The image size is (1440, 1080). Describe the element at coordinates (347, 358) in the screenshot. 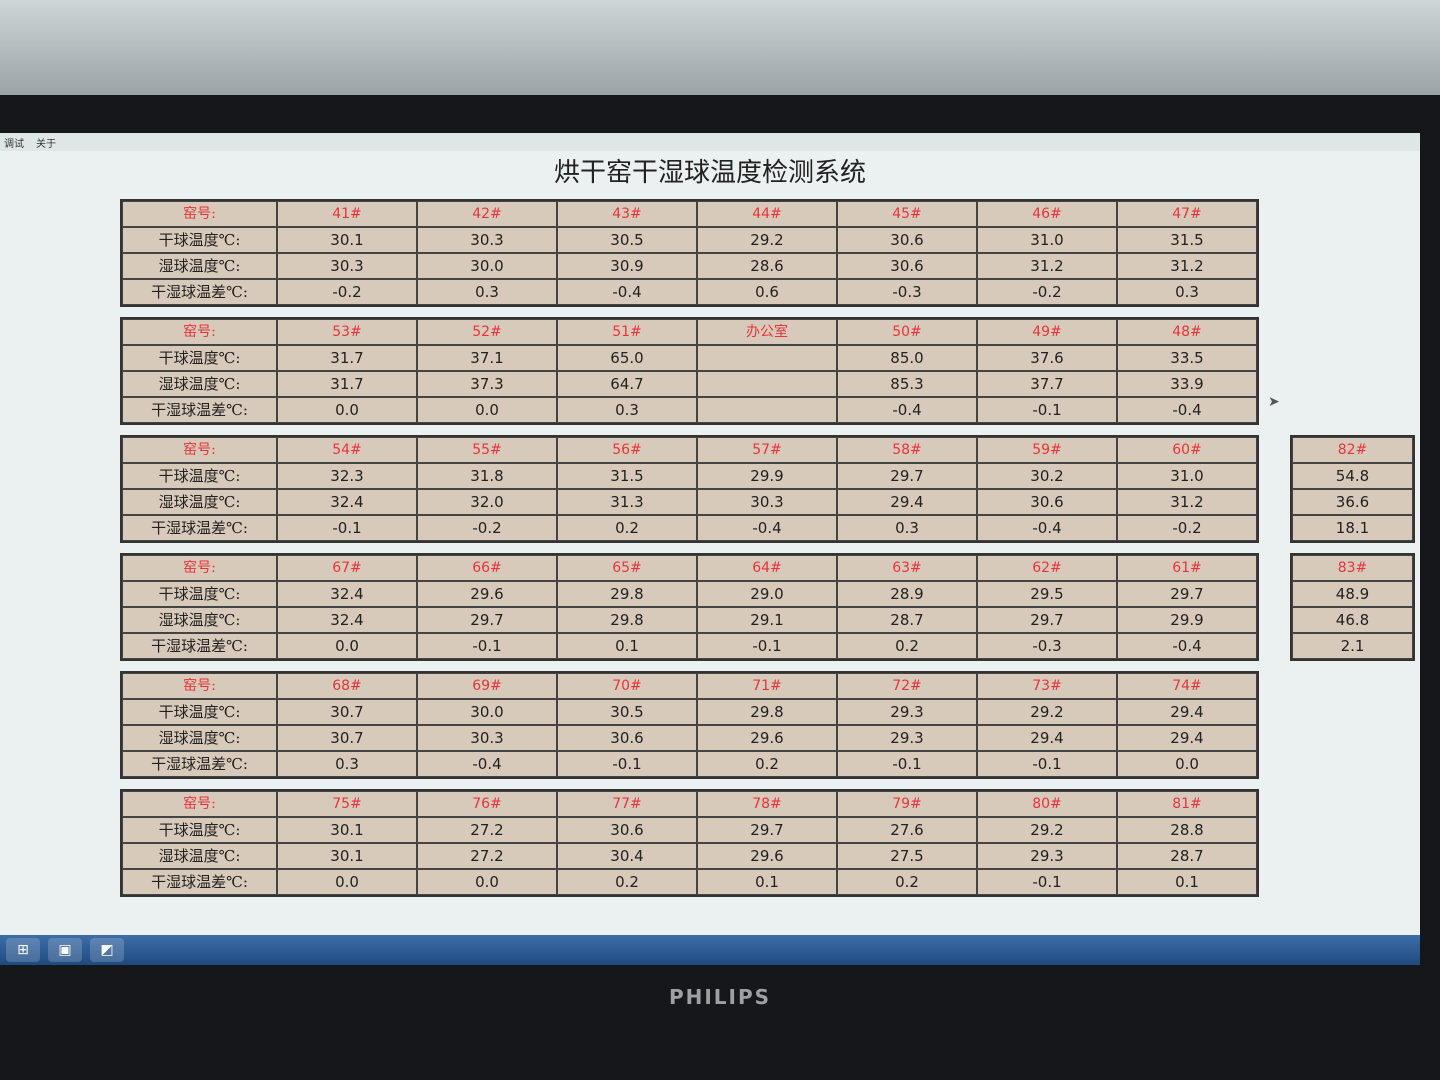

I see `kiln-dry-value: 31.7` at that location.